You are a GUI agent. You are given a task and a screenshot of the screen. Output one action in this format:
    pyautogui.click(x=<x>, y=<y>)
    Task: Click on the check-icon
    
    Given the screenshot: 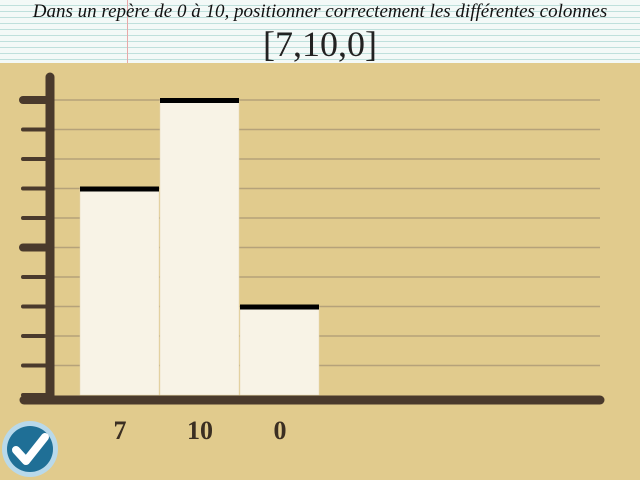 What is the action you would take?
    pyautogui.click(x=30, y=449)
    